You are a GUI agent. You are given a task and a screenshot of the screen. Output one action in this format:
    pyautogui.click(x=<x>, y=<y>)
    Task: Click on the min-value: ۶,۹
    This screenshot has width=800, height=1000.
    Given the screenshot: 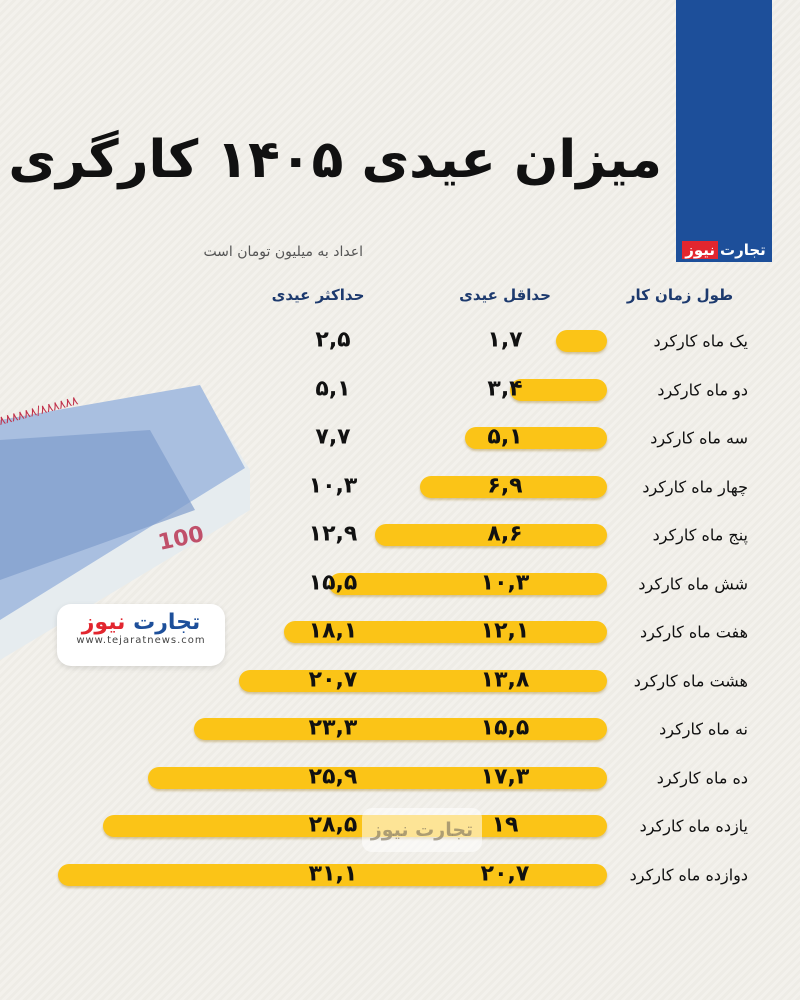 What is the action you would take?
    pyautogui.click(x=505, y=485)
    